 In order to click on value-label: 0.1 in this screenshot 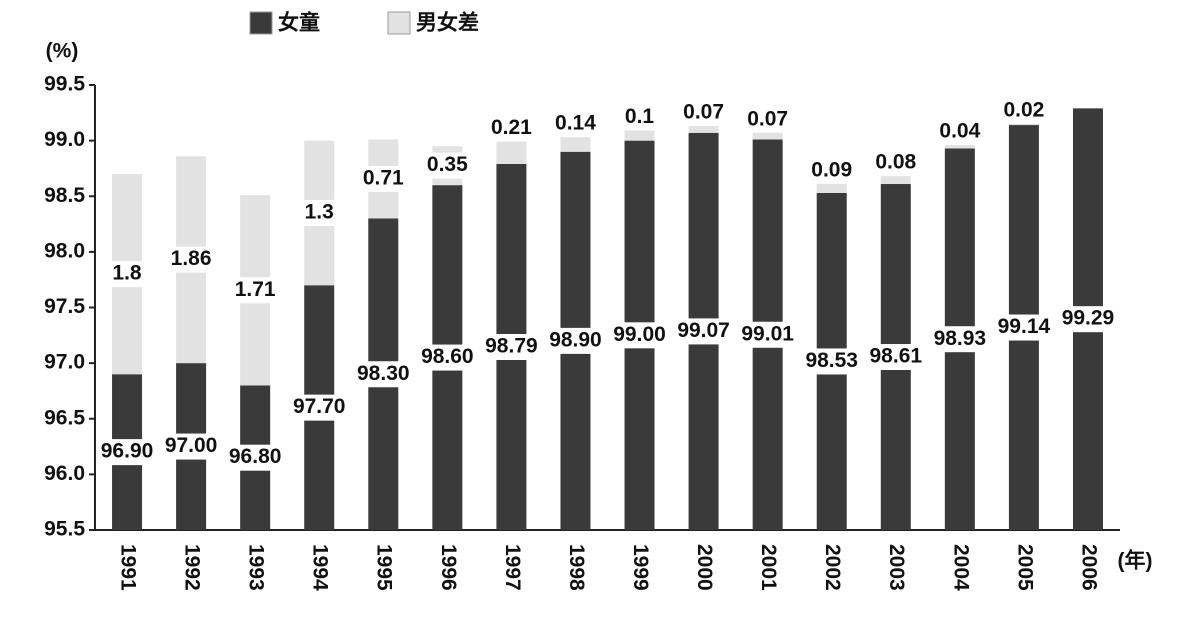, I will do `click(640, 116)`.